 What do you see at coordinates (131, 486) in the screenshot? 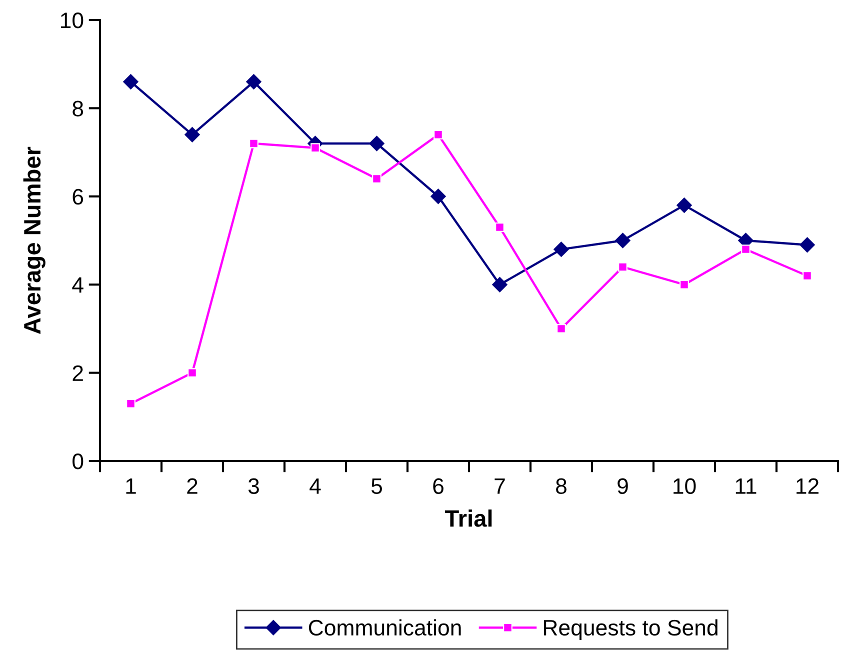
I see `x-tick-label: 1` at bounding box center [131, 486].